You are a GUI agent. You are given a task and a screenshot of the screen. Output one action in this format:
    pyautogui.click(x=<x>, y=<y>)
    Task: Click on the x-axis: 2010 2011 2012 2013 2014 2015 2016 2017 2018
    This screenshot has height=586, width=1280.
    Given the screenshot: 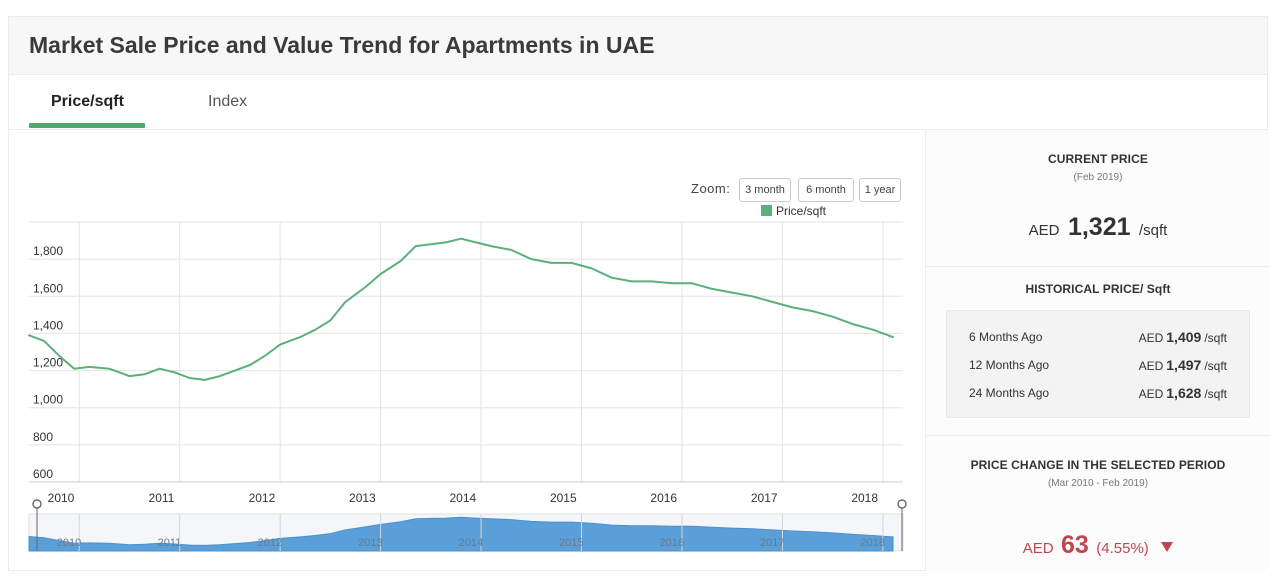 What is the action you would take?
    pyautogui.click(x=463, y=498)
    